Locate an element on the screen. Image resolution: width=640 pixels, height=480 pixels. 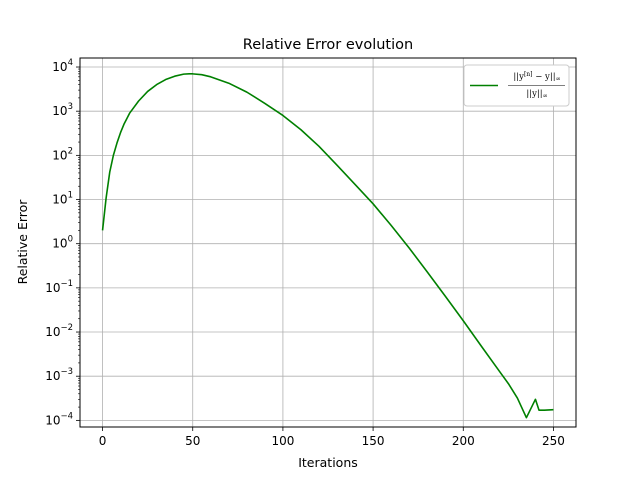
y-axis-label: Relative Error is located at coordinates (22, 242).